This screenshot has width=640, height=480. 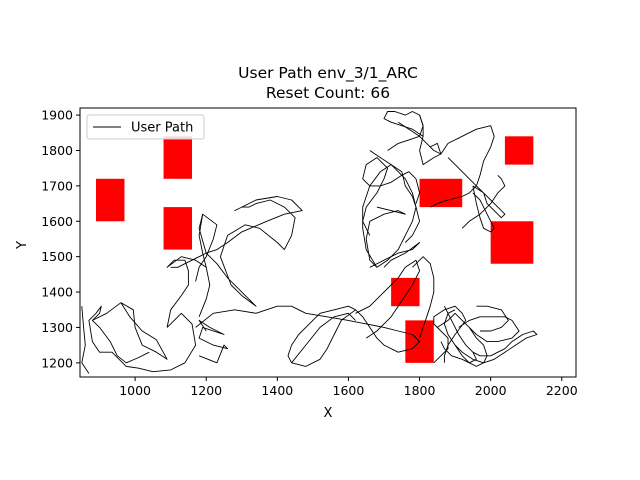 What do you see at coordinates (57, 115) in the screenshot?
I see `y-tick-label: 1900` at bounding box center [57, 115].